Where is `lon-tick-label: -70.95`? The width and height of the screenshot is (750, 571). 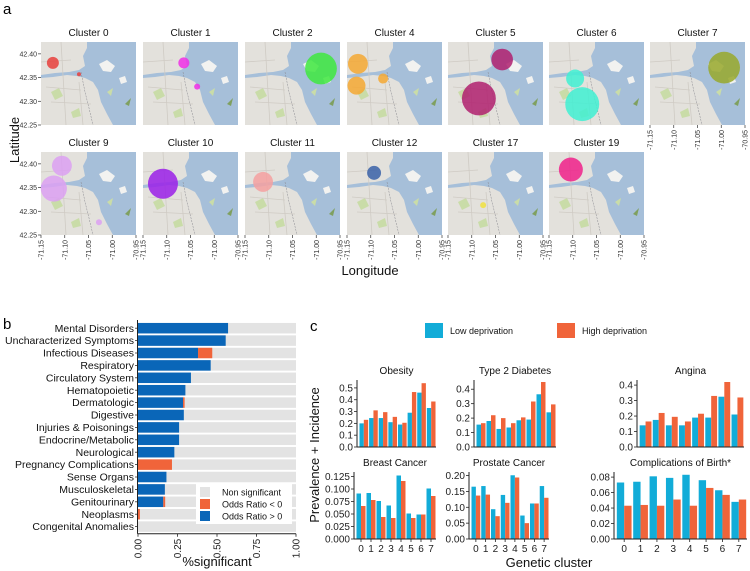
lon-tick-label: -70.95 is located at coordinates (645, 250).